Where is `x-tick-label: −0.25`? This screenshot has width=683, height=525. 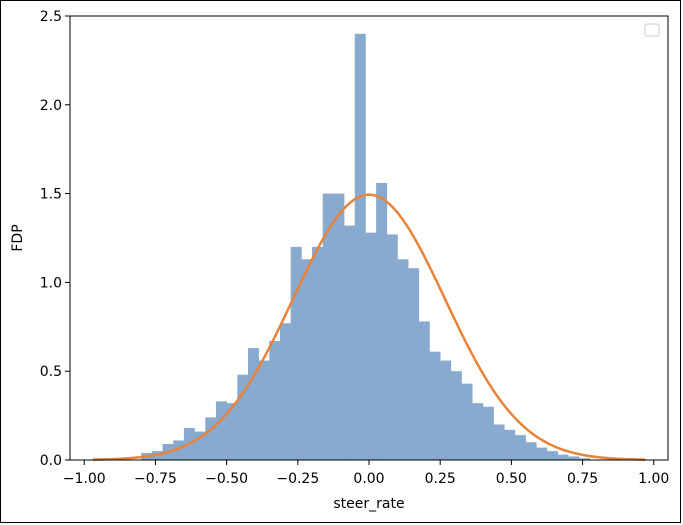
x-tick-label: −0.25 is located at coordinates (297, 479).